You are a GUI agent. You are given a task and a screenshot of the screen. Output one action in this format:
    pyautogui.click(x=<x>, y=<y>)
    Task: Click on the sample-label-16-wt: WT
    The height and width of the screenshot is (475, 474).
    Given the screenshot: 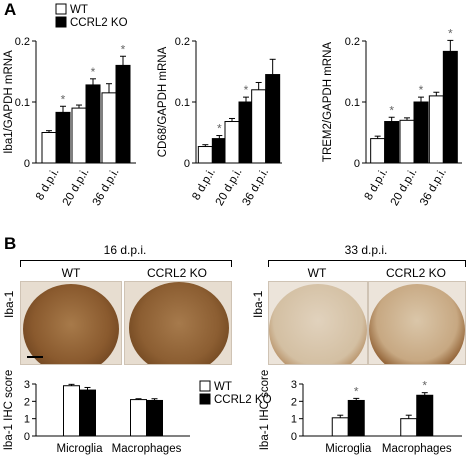 What is the action you would take?
    pyautogui.click(x=71, y=273)
    